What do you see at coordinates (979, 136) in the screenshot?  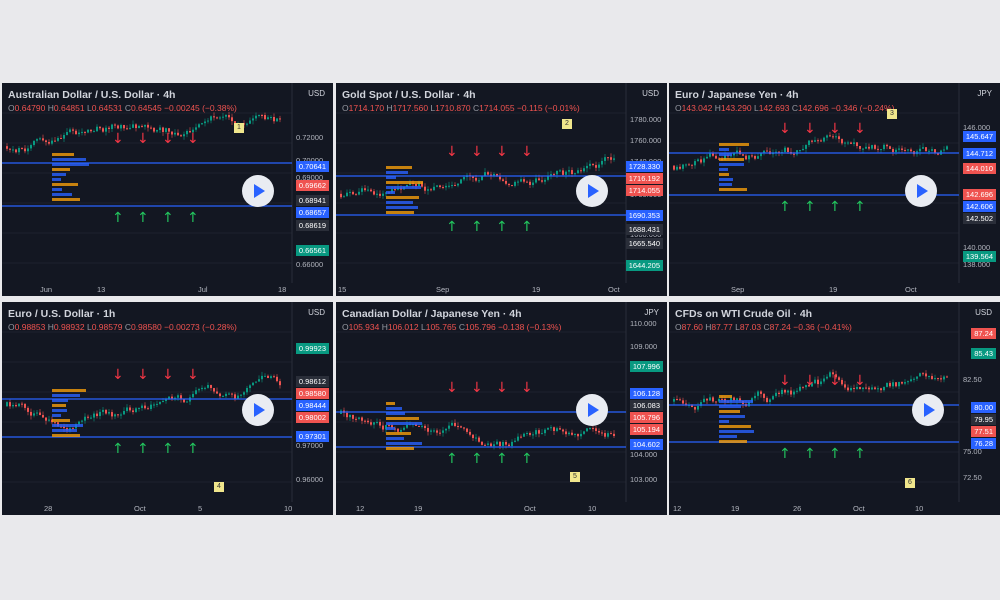 I see `price-tag: 145.647` at bounding box center [979, 136].